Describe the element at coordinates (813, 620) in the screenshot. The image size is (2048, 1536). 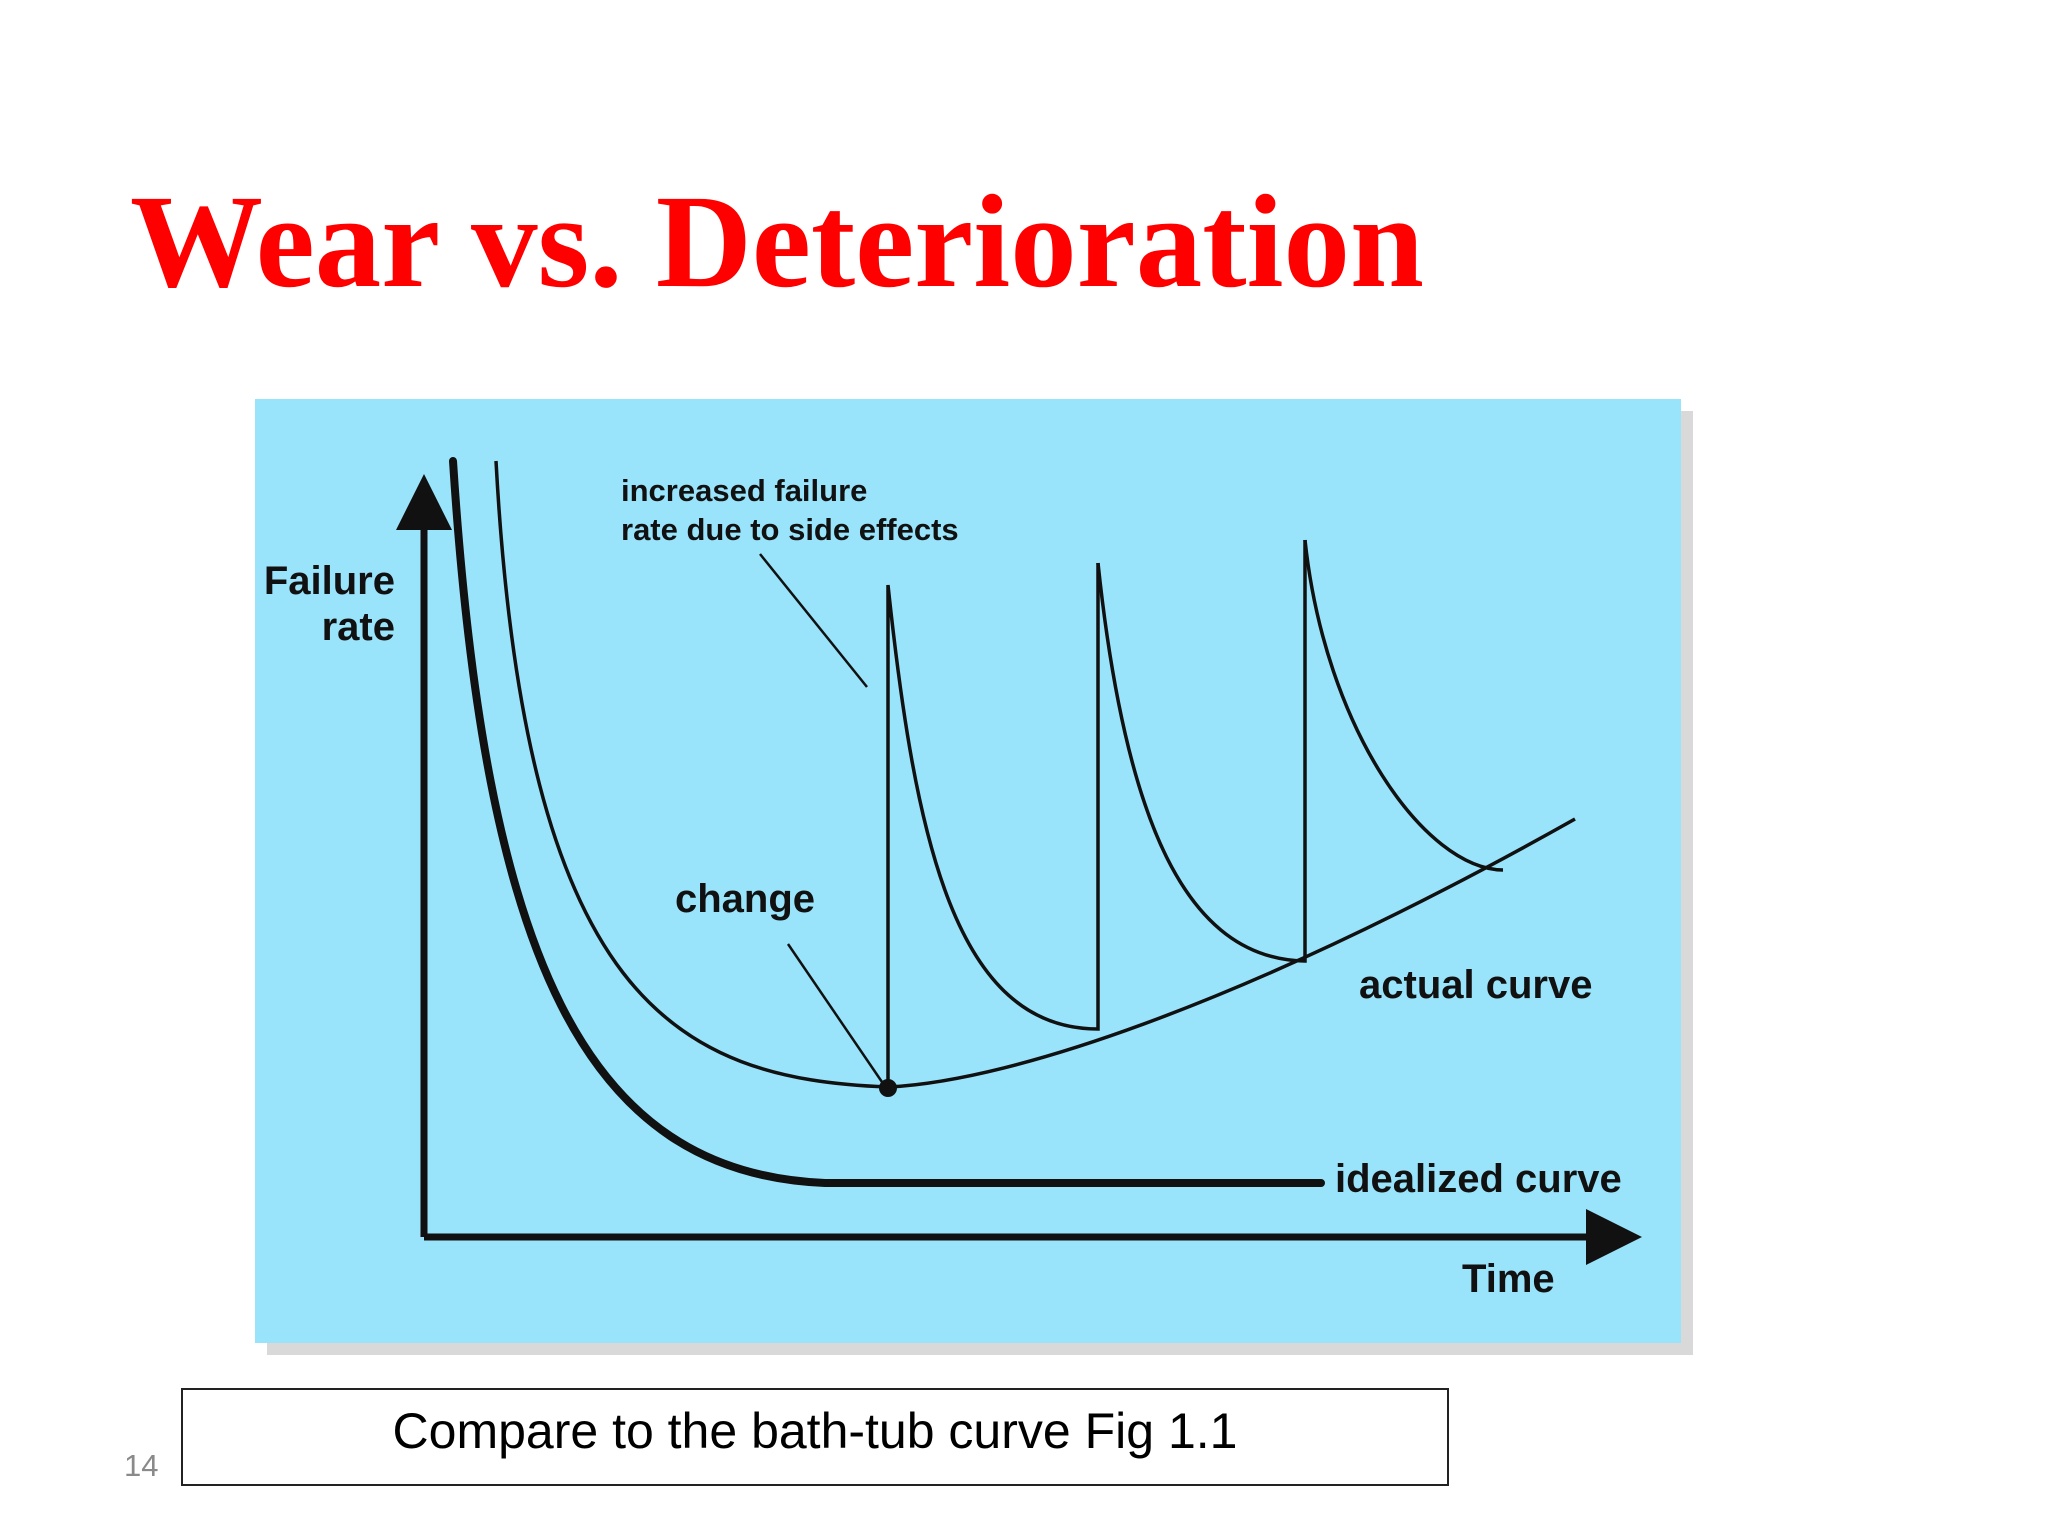
I see `side-effects-leader-line` at that location.